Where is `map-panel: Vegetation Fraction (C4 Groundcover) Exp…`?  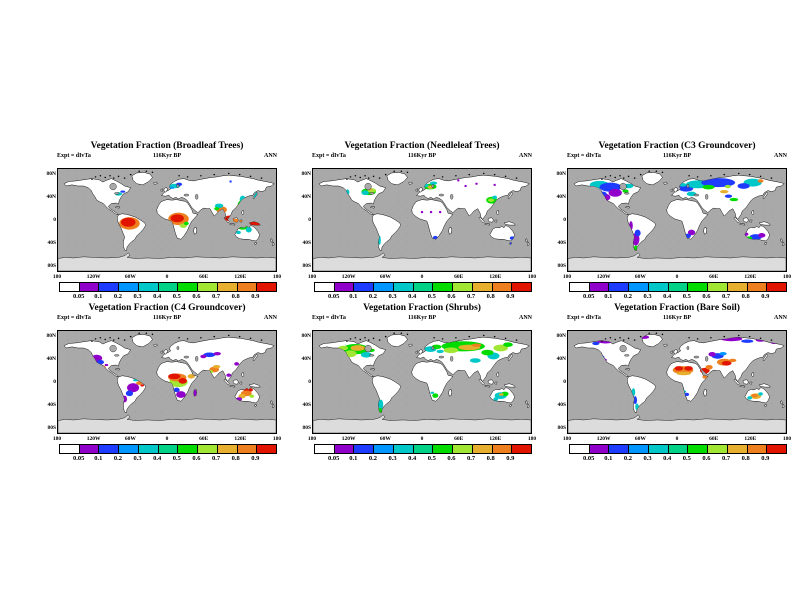 map-panel: Vegetation Fraction (C4 Groundcover) Exp… is located at coordinates (164, 384).